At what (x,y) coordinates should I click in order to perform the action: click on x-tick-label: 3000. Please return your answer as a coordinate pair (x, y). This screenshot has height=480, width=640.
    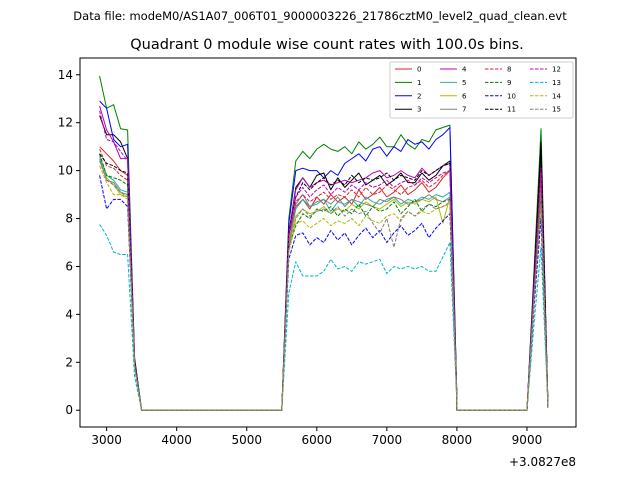
    Looking at the image, I should click on (106, 440).